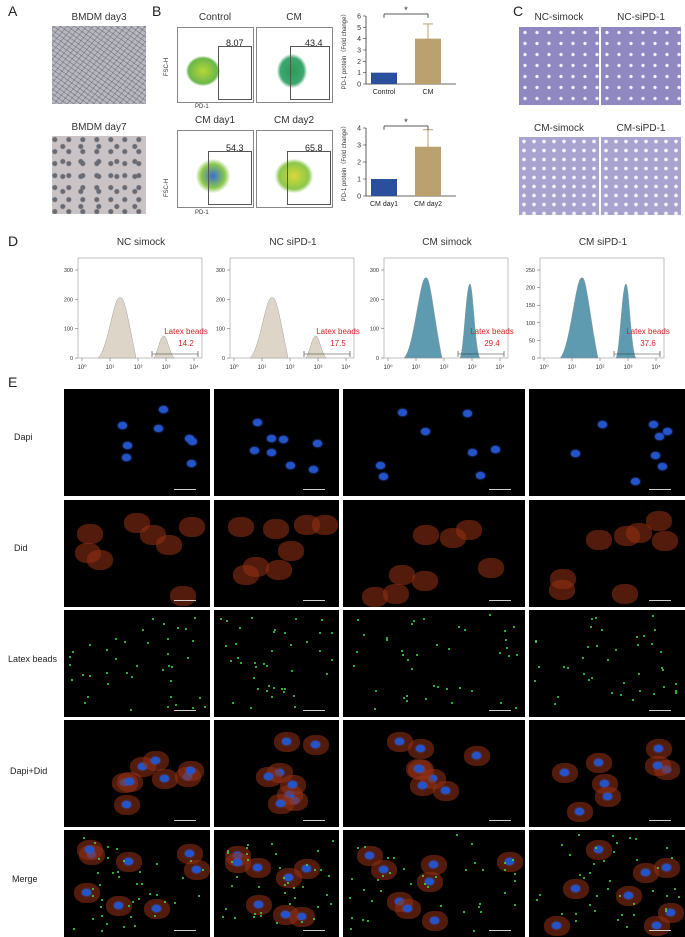 The height and width of the screenshot is (937, 685). I want to click on cm-simock-image, so click(559, 176).